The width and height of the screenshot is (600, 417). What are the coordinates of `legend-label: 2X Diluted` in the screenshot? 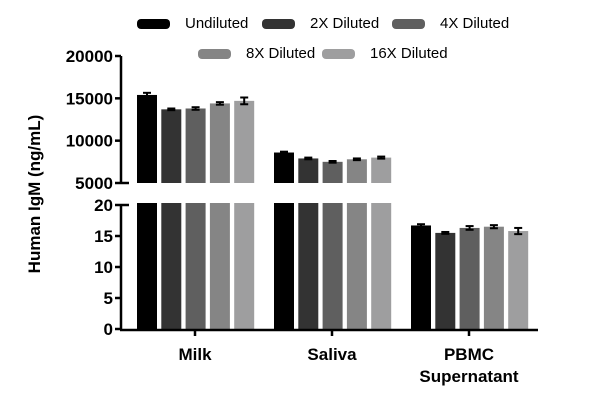 It's located at (345, 23).